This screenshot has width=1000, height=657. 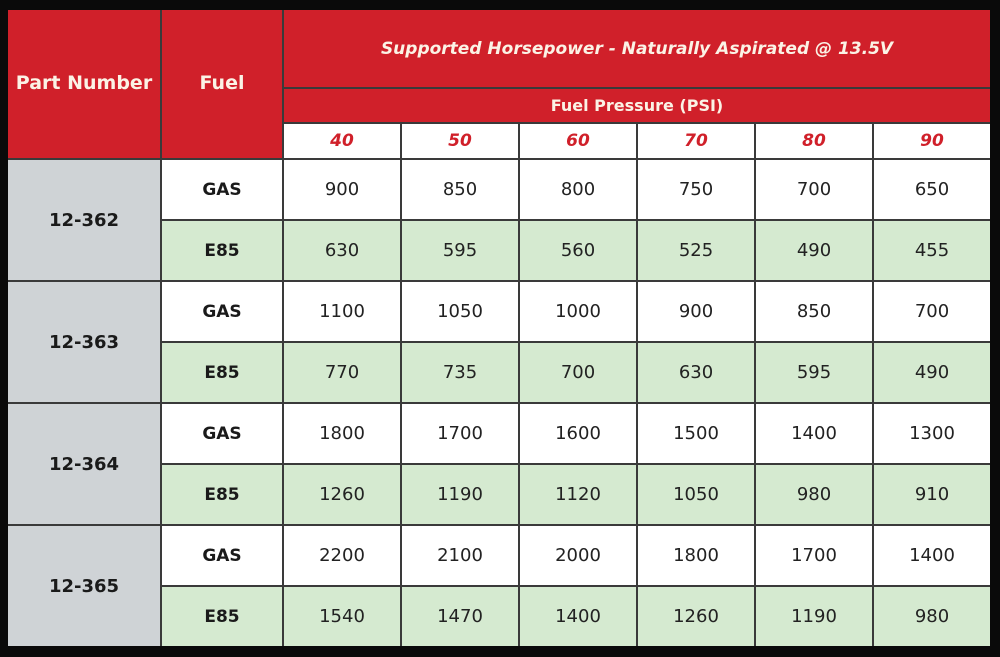 What do you see at coordinates (637, 105) in the screenshot?
I see `fuel-pressure-header: Fuel Pressure (PSI)` at bounding box center [637, 105].